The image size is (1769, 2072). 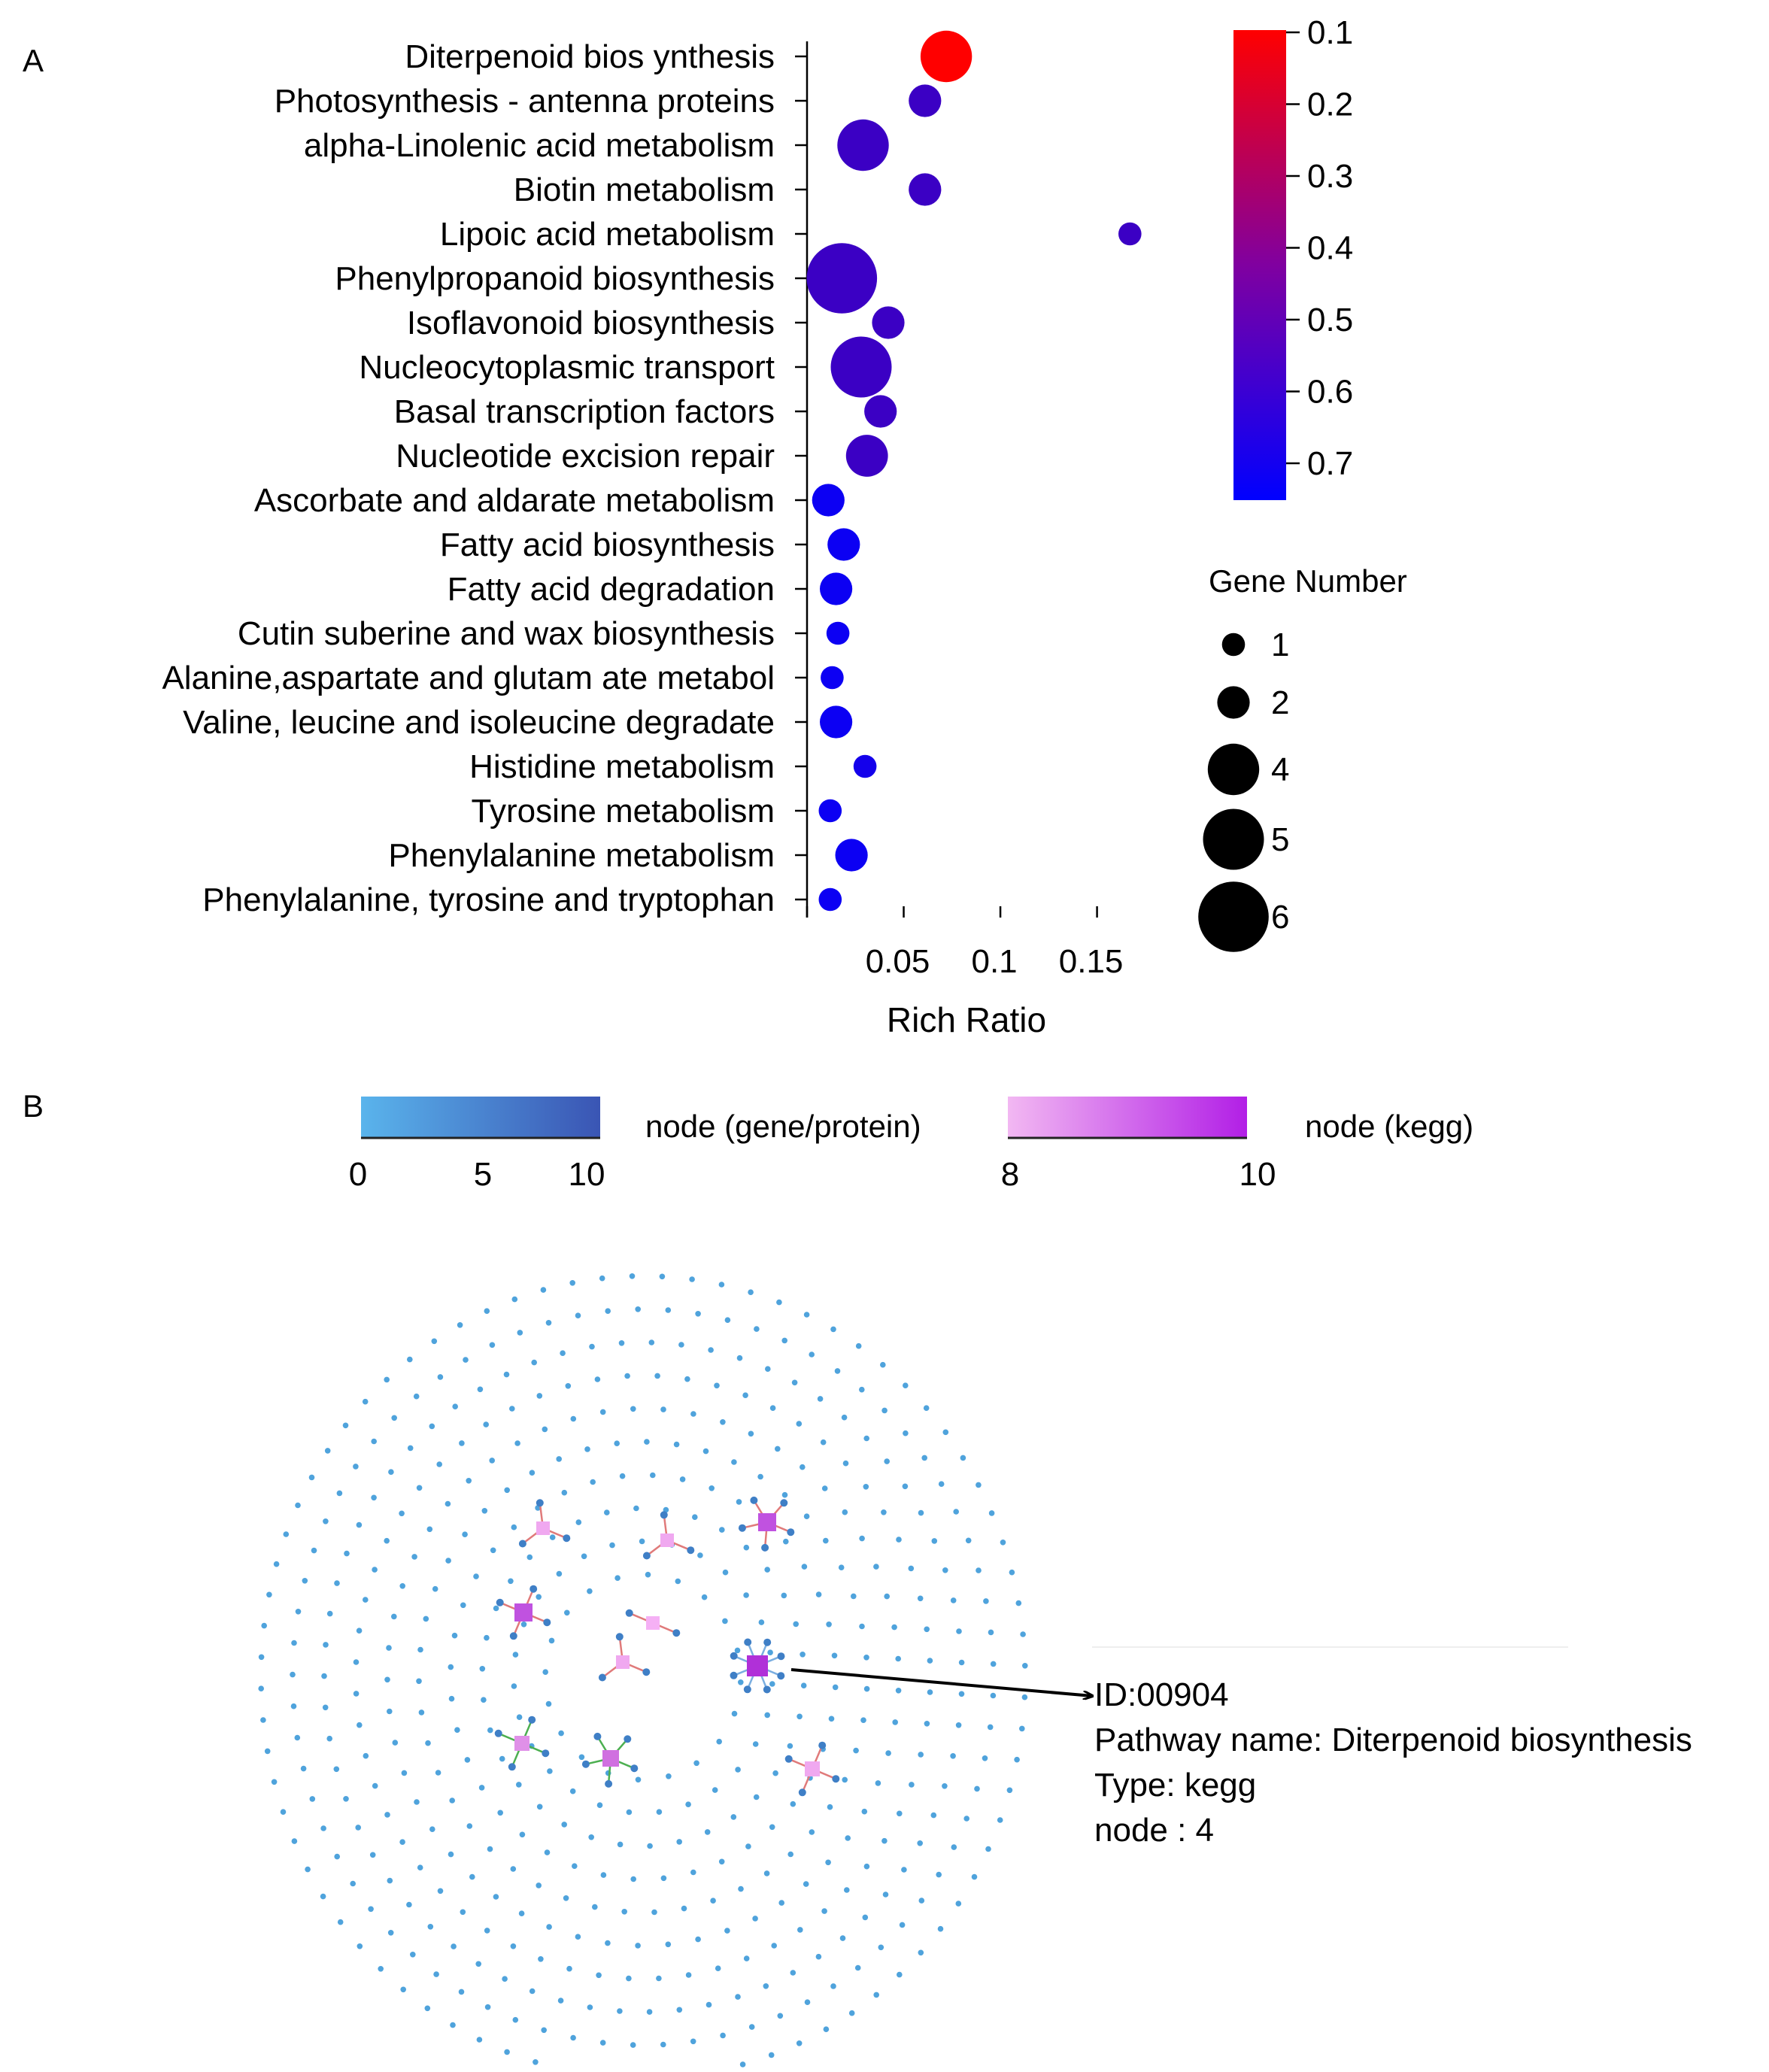 What do you see at coordinates (644, 189) in the screenshot?
I see `y-tick-label: Biotin metabolism` at bounding box center [644, 189].